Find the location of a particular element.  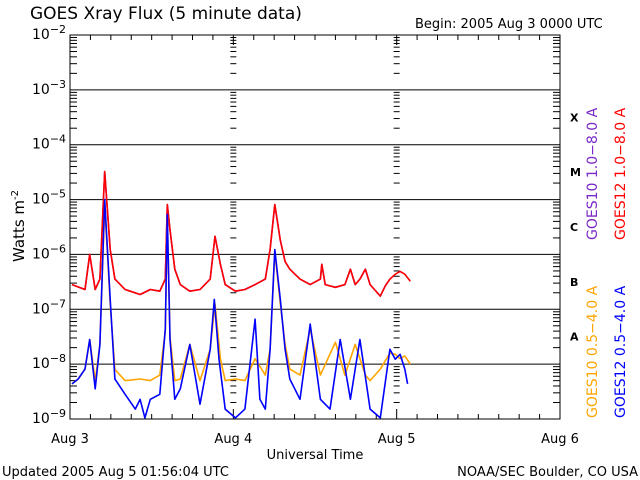

flare-class-b: B is located at coordinates (574, 282).